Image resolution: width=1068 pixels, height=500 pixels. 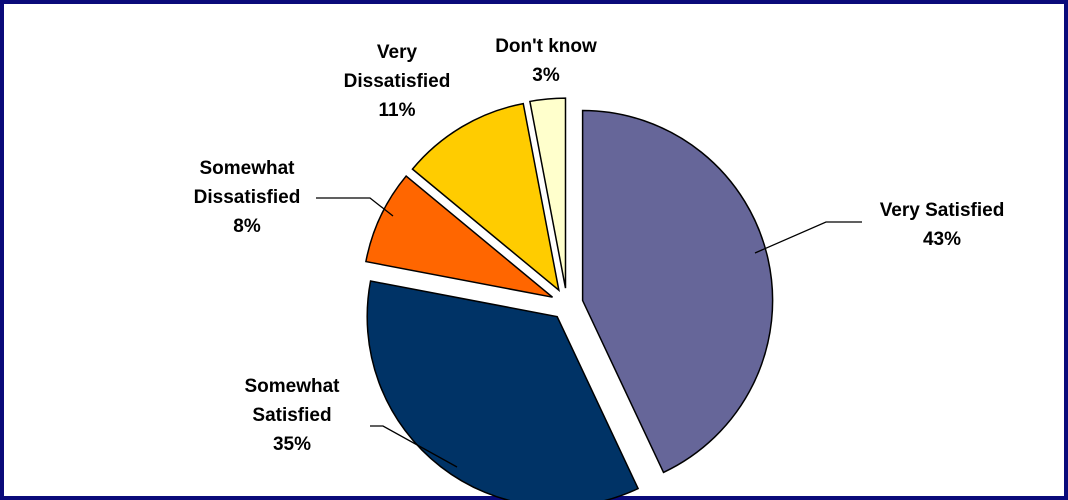 I want to click on data-label-line: 8%, so click(x=247, y=226).